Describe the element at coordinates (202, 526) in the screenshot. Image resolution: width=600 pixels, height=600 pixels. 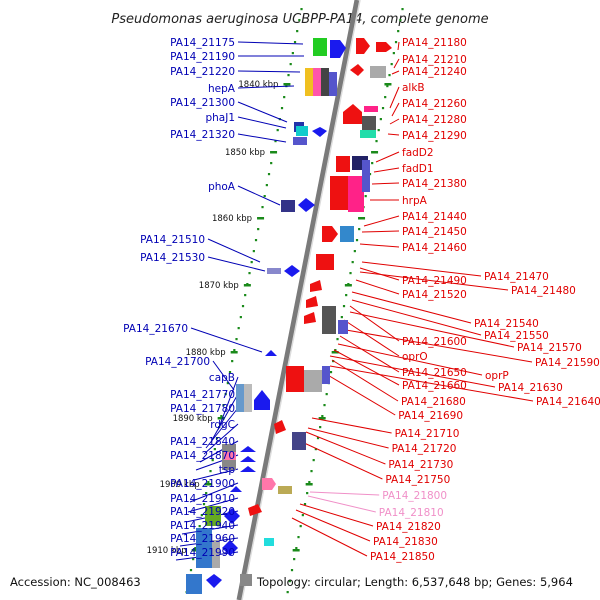
I see `gene-label-left: PA14_21940` at that location.